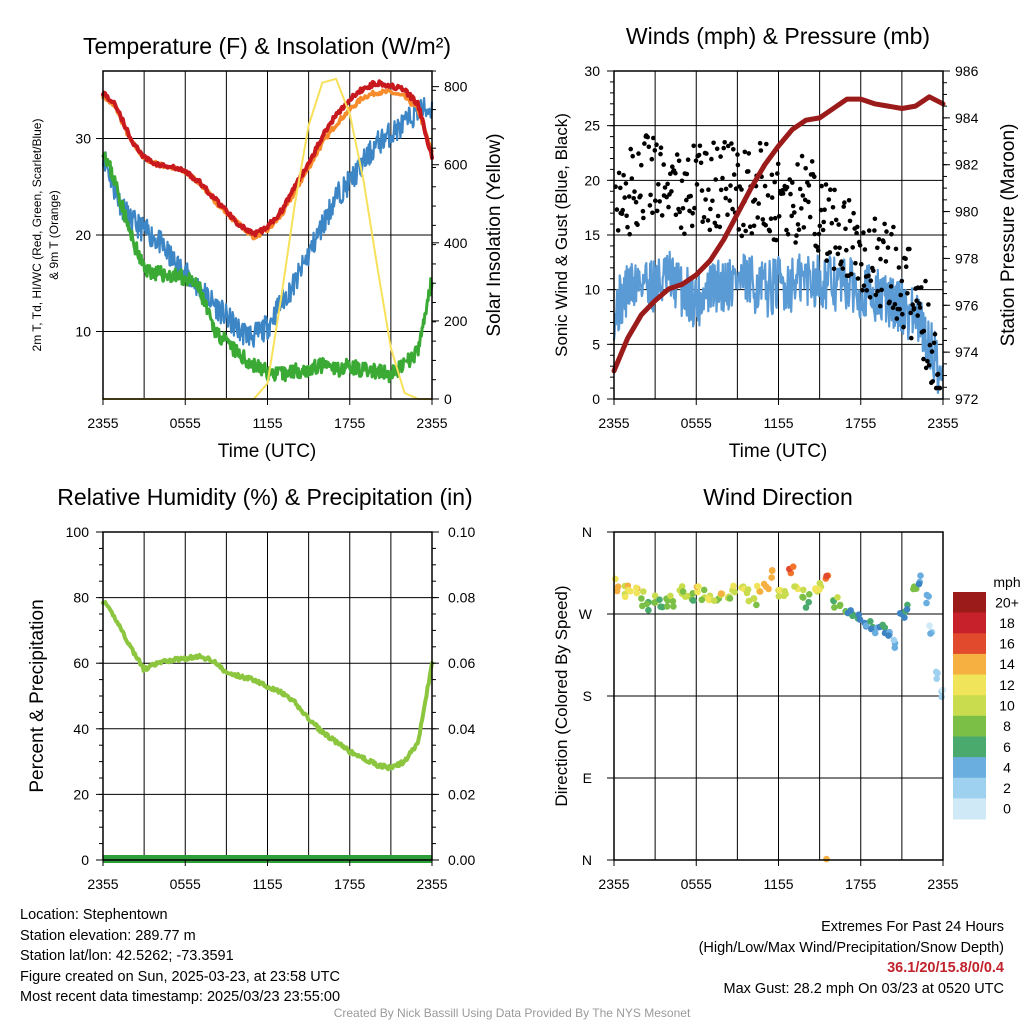 The height and width of the screenshot is (1024, 1024). What do you see at coordinates (967, 165) in the screenshot?
I see `y-right-tick-label: 982` at bounding box center [967, 165].